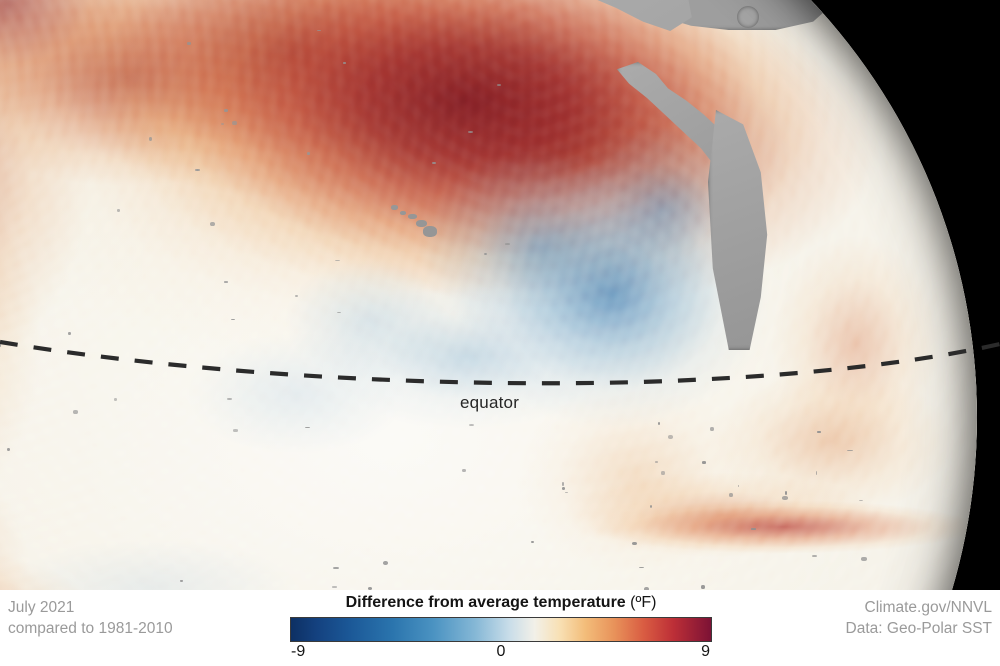 The image size is (1000, 666). What do you see at coordinates (90, 628) in the screenshot?
I see `date-caption-line2: compared to 1981-2010` at bounding box center [90, 628].